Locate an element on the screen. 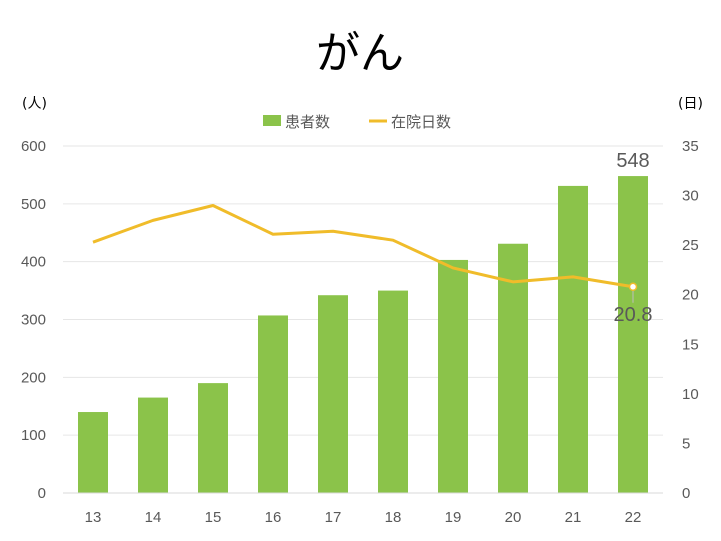 This screenshot has width=721, height=541. right-tick-label: 5 is located at coordinates (686, 443).